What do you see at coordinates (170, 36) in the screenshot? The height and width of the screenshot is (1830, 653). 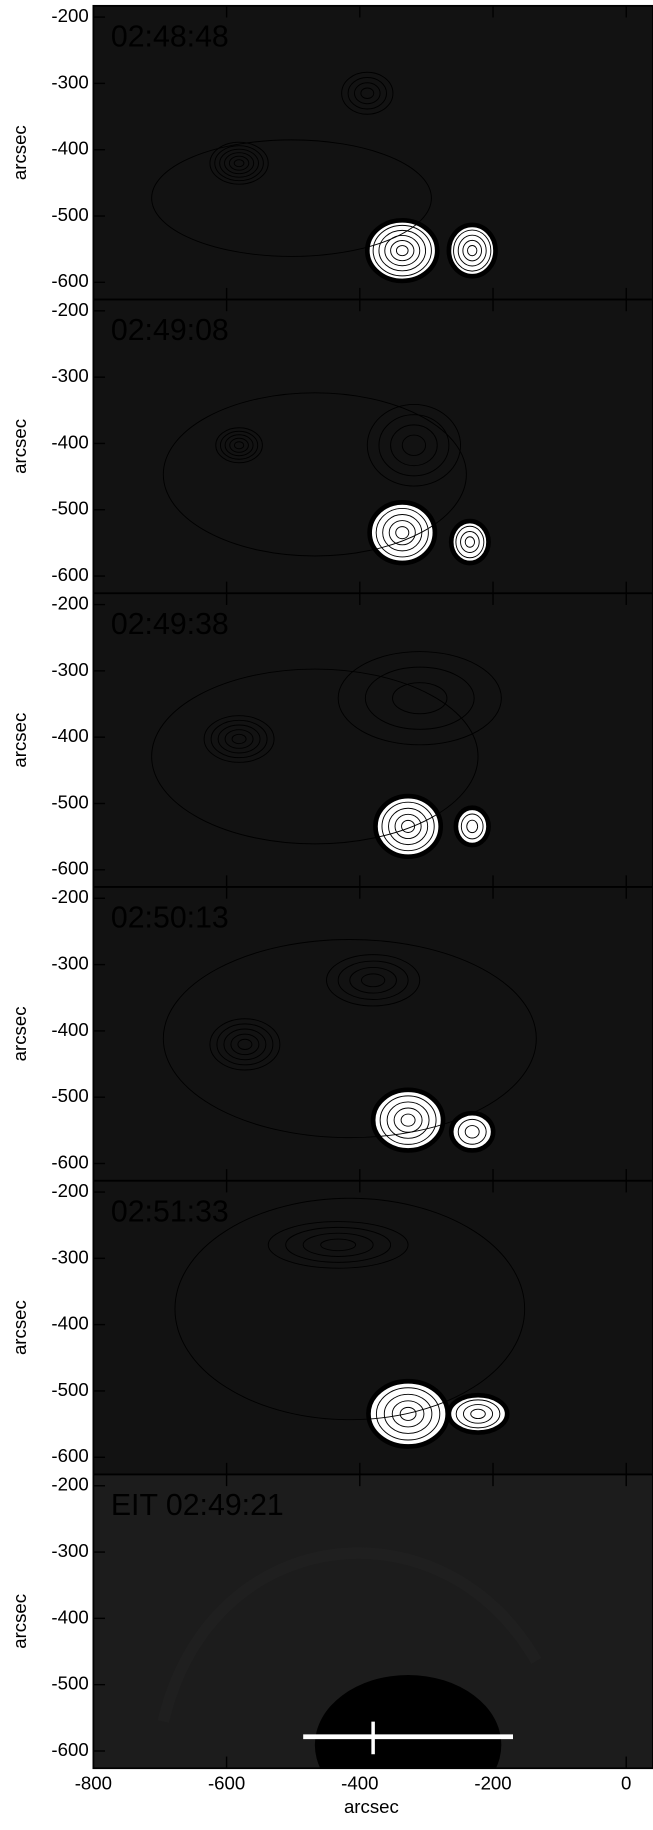 I see `panel-label: 02:48:48` at bounding box center [170, 36].